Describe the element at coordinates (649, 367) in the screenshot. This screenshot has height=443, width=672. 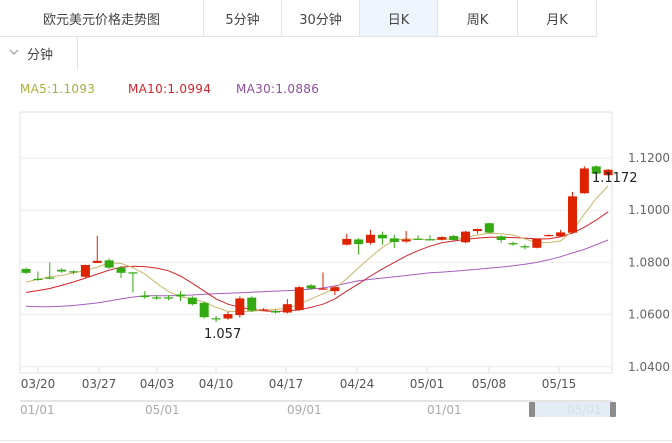
I see `y-tick-label: 1.0400` at that location.